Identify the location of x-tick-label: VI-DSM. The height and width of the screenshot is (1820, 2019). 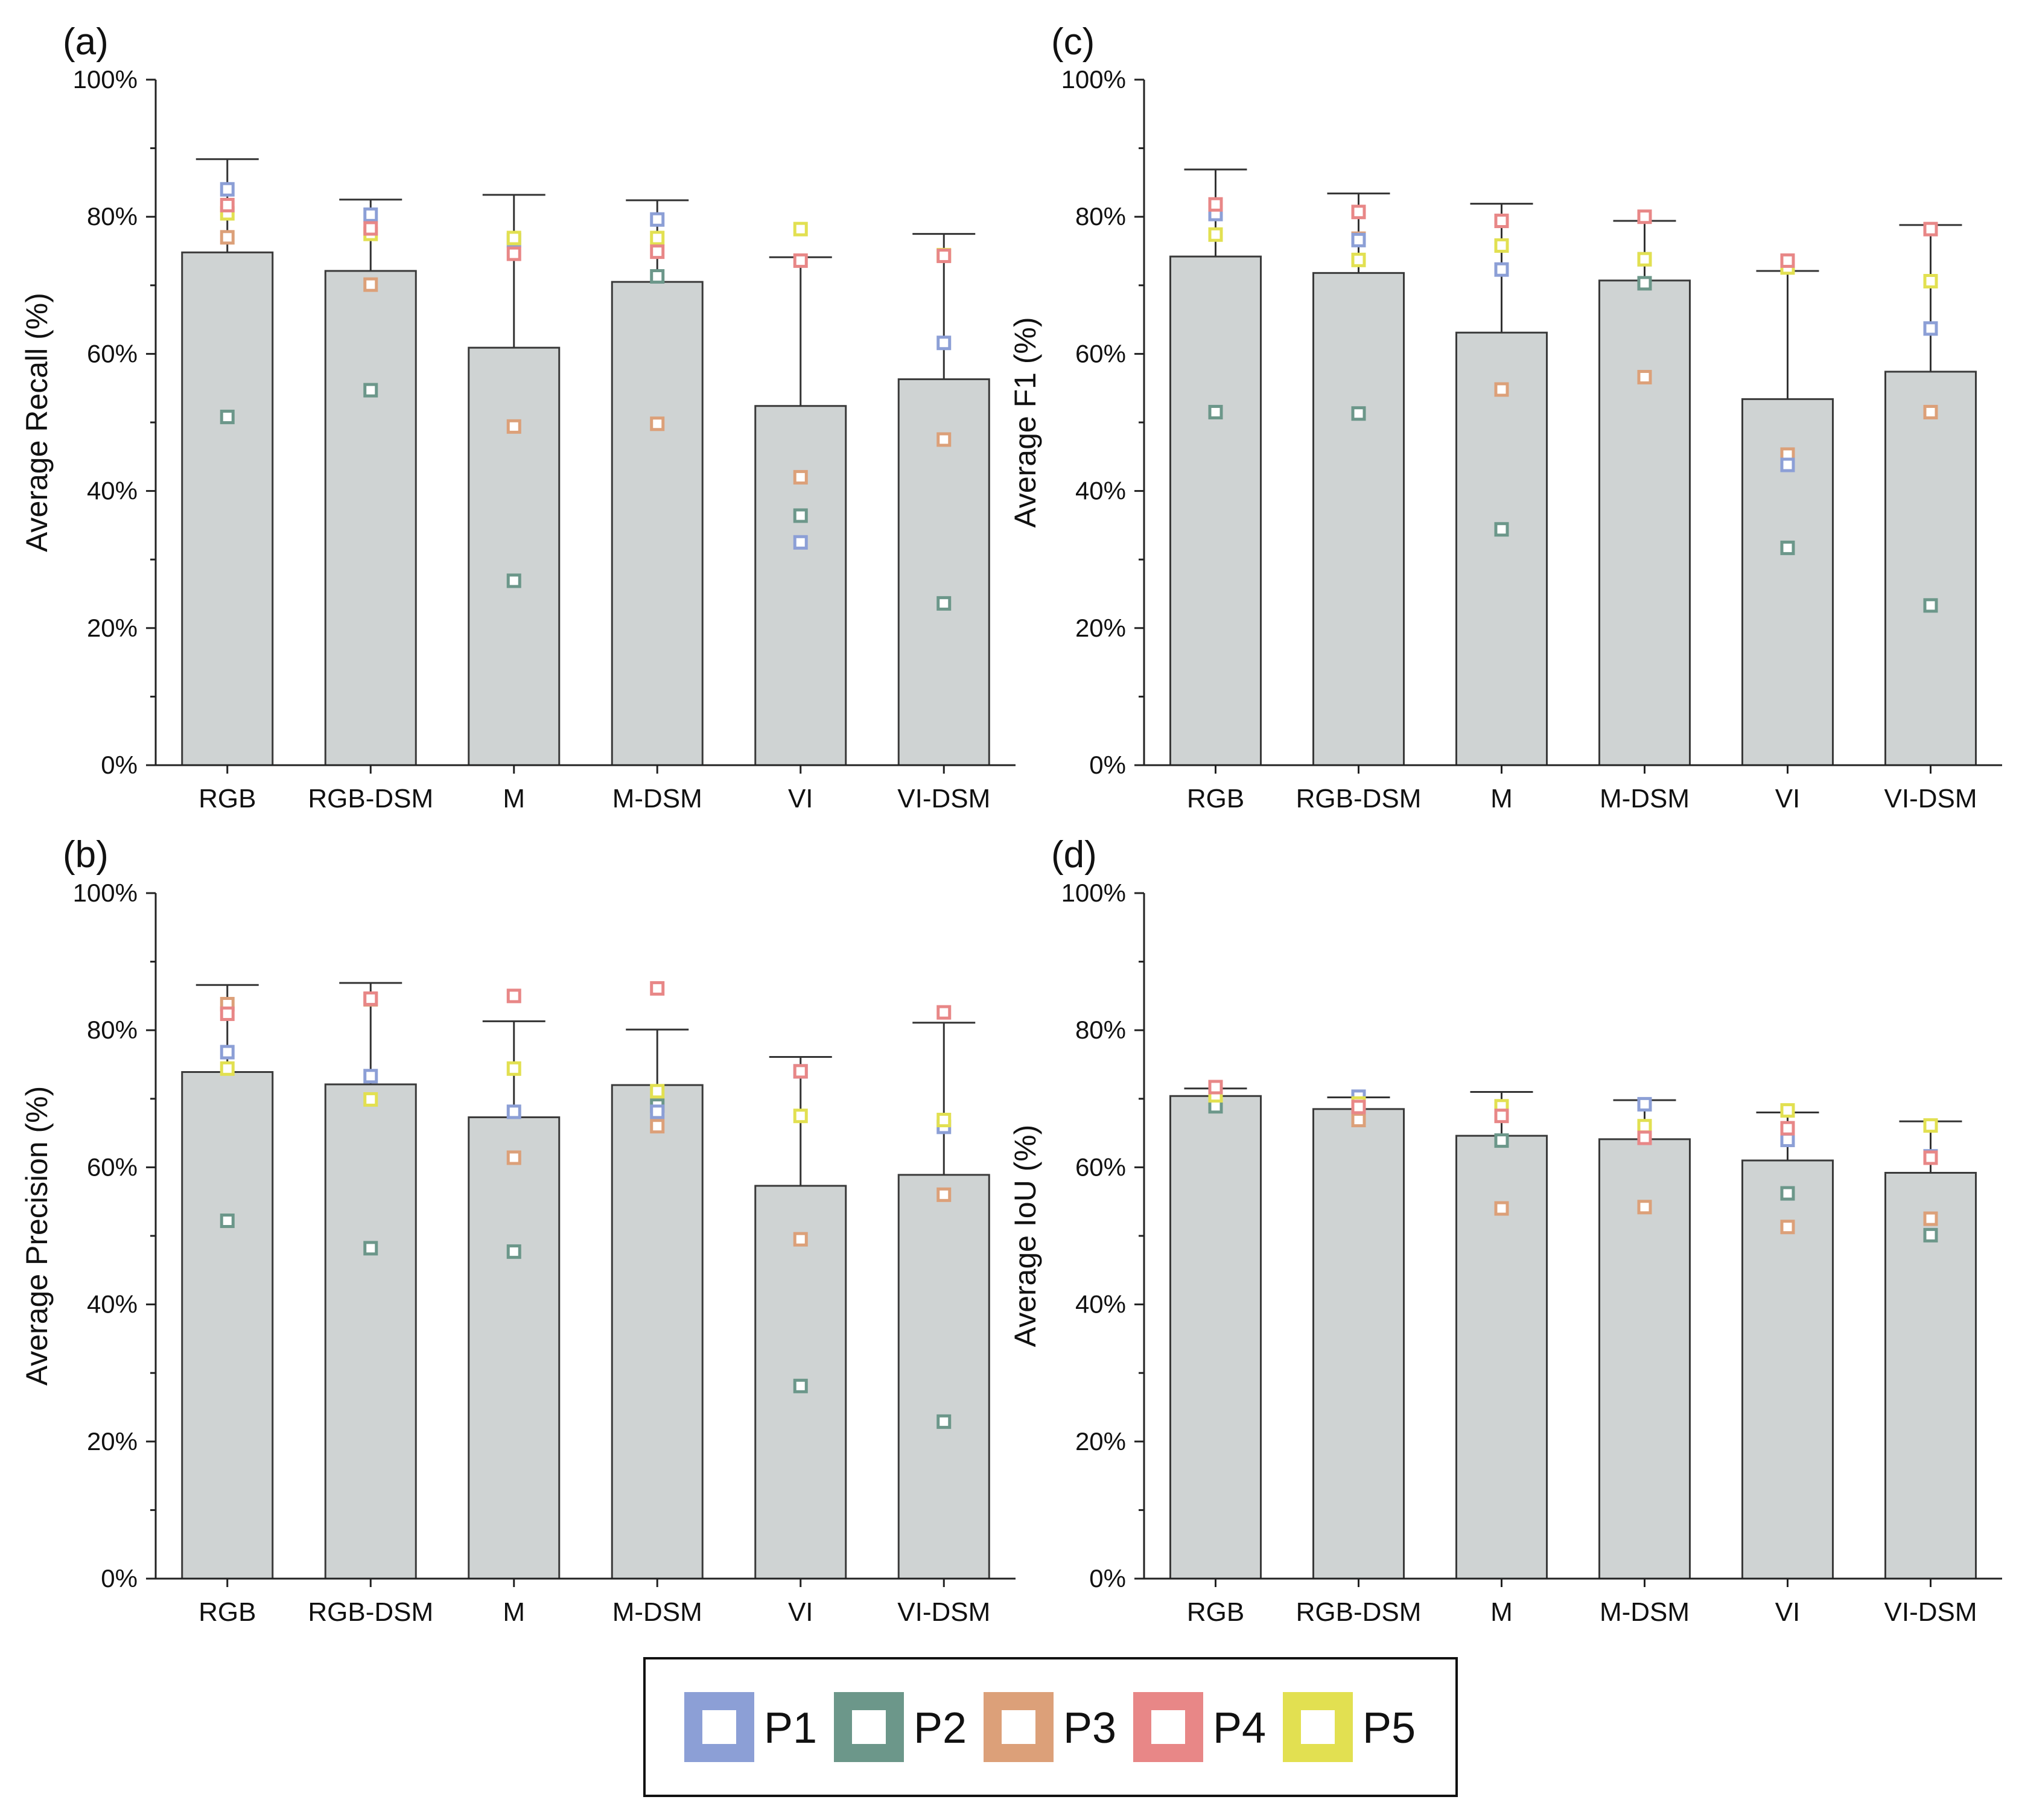
(1931, 798).